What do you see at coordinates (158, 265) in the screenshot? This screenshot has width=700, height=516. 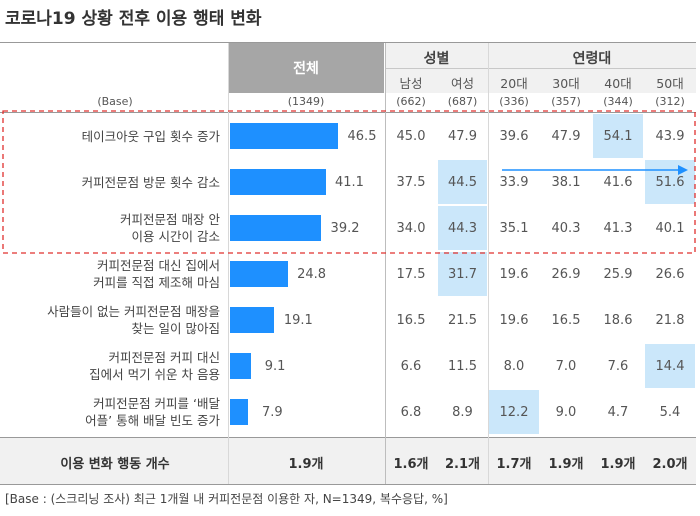 I see `row-label-line: 커피전문점 대신 집에서` at bounding box center [158, 265].